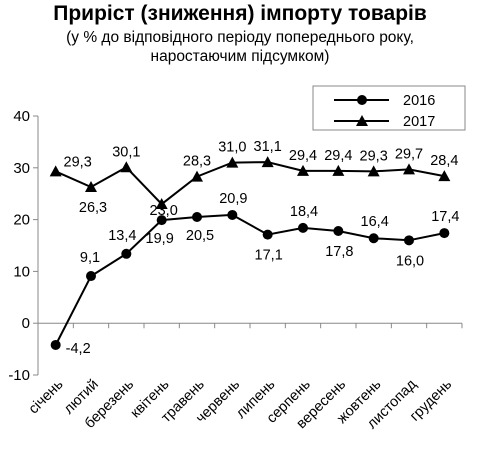 The height and width of the screenshot is (459, 480). What do you see at coordinates (232, 148) in the screenshot?
I see `data-label-2017: 31,0` at bounding box center [232, 148].